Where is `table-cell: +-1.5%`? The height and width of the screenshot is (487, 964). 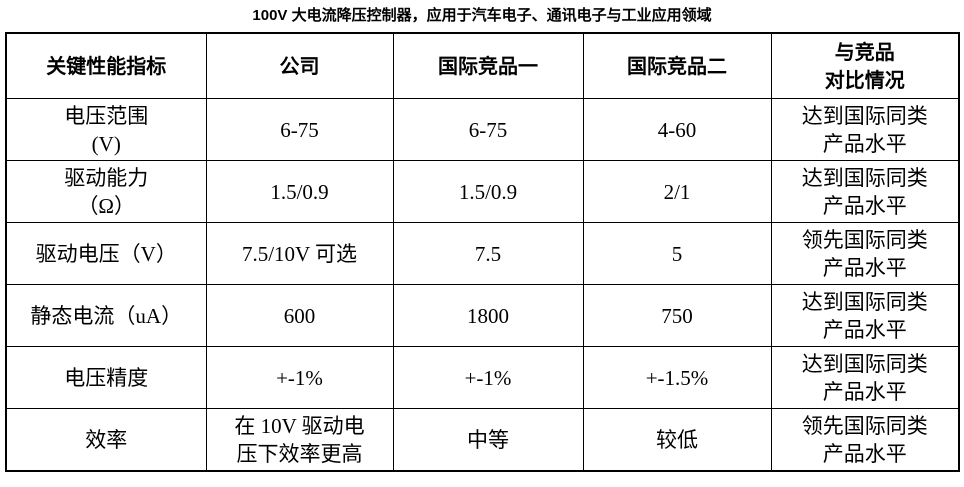 table-cell: +-1.5% is located at coordinates (677, 377).